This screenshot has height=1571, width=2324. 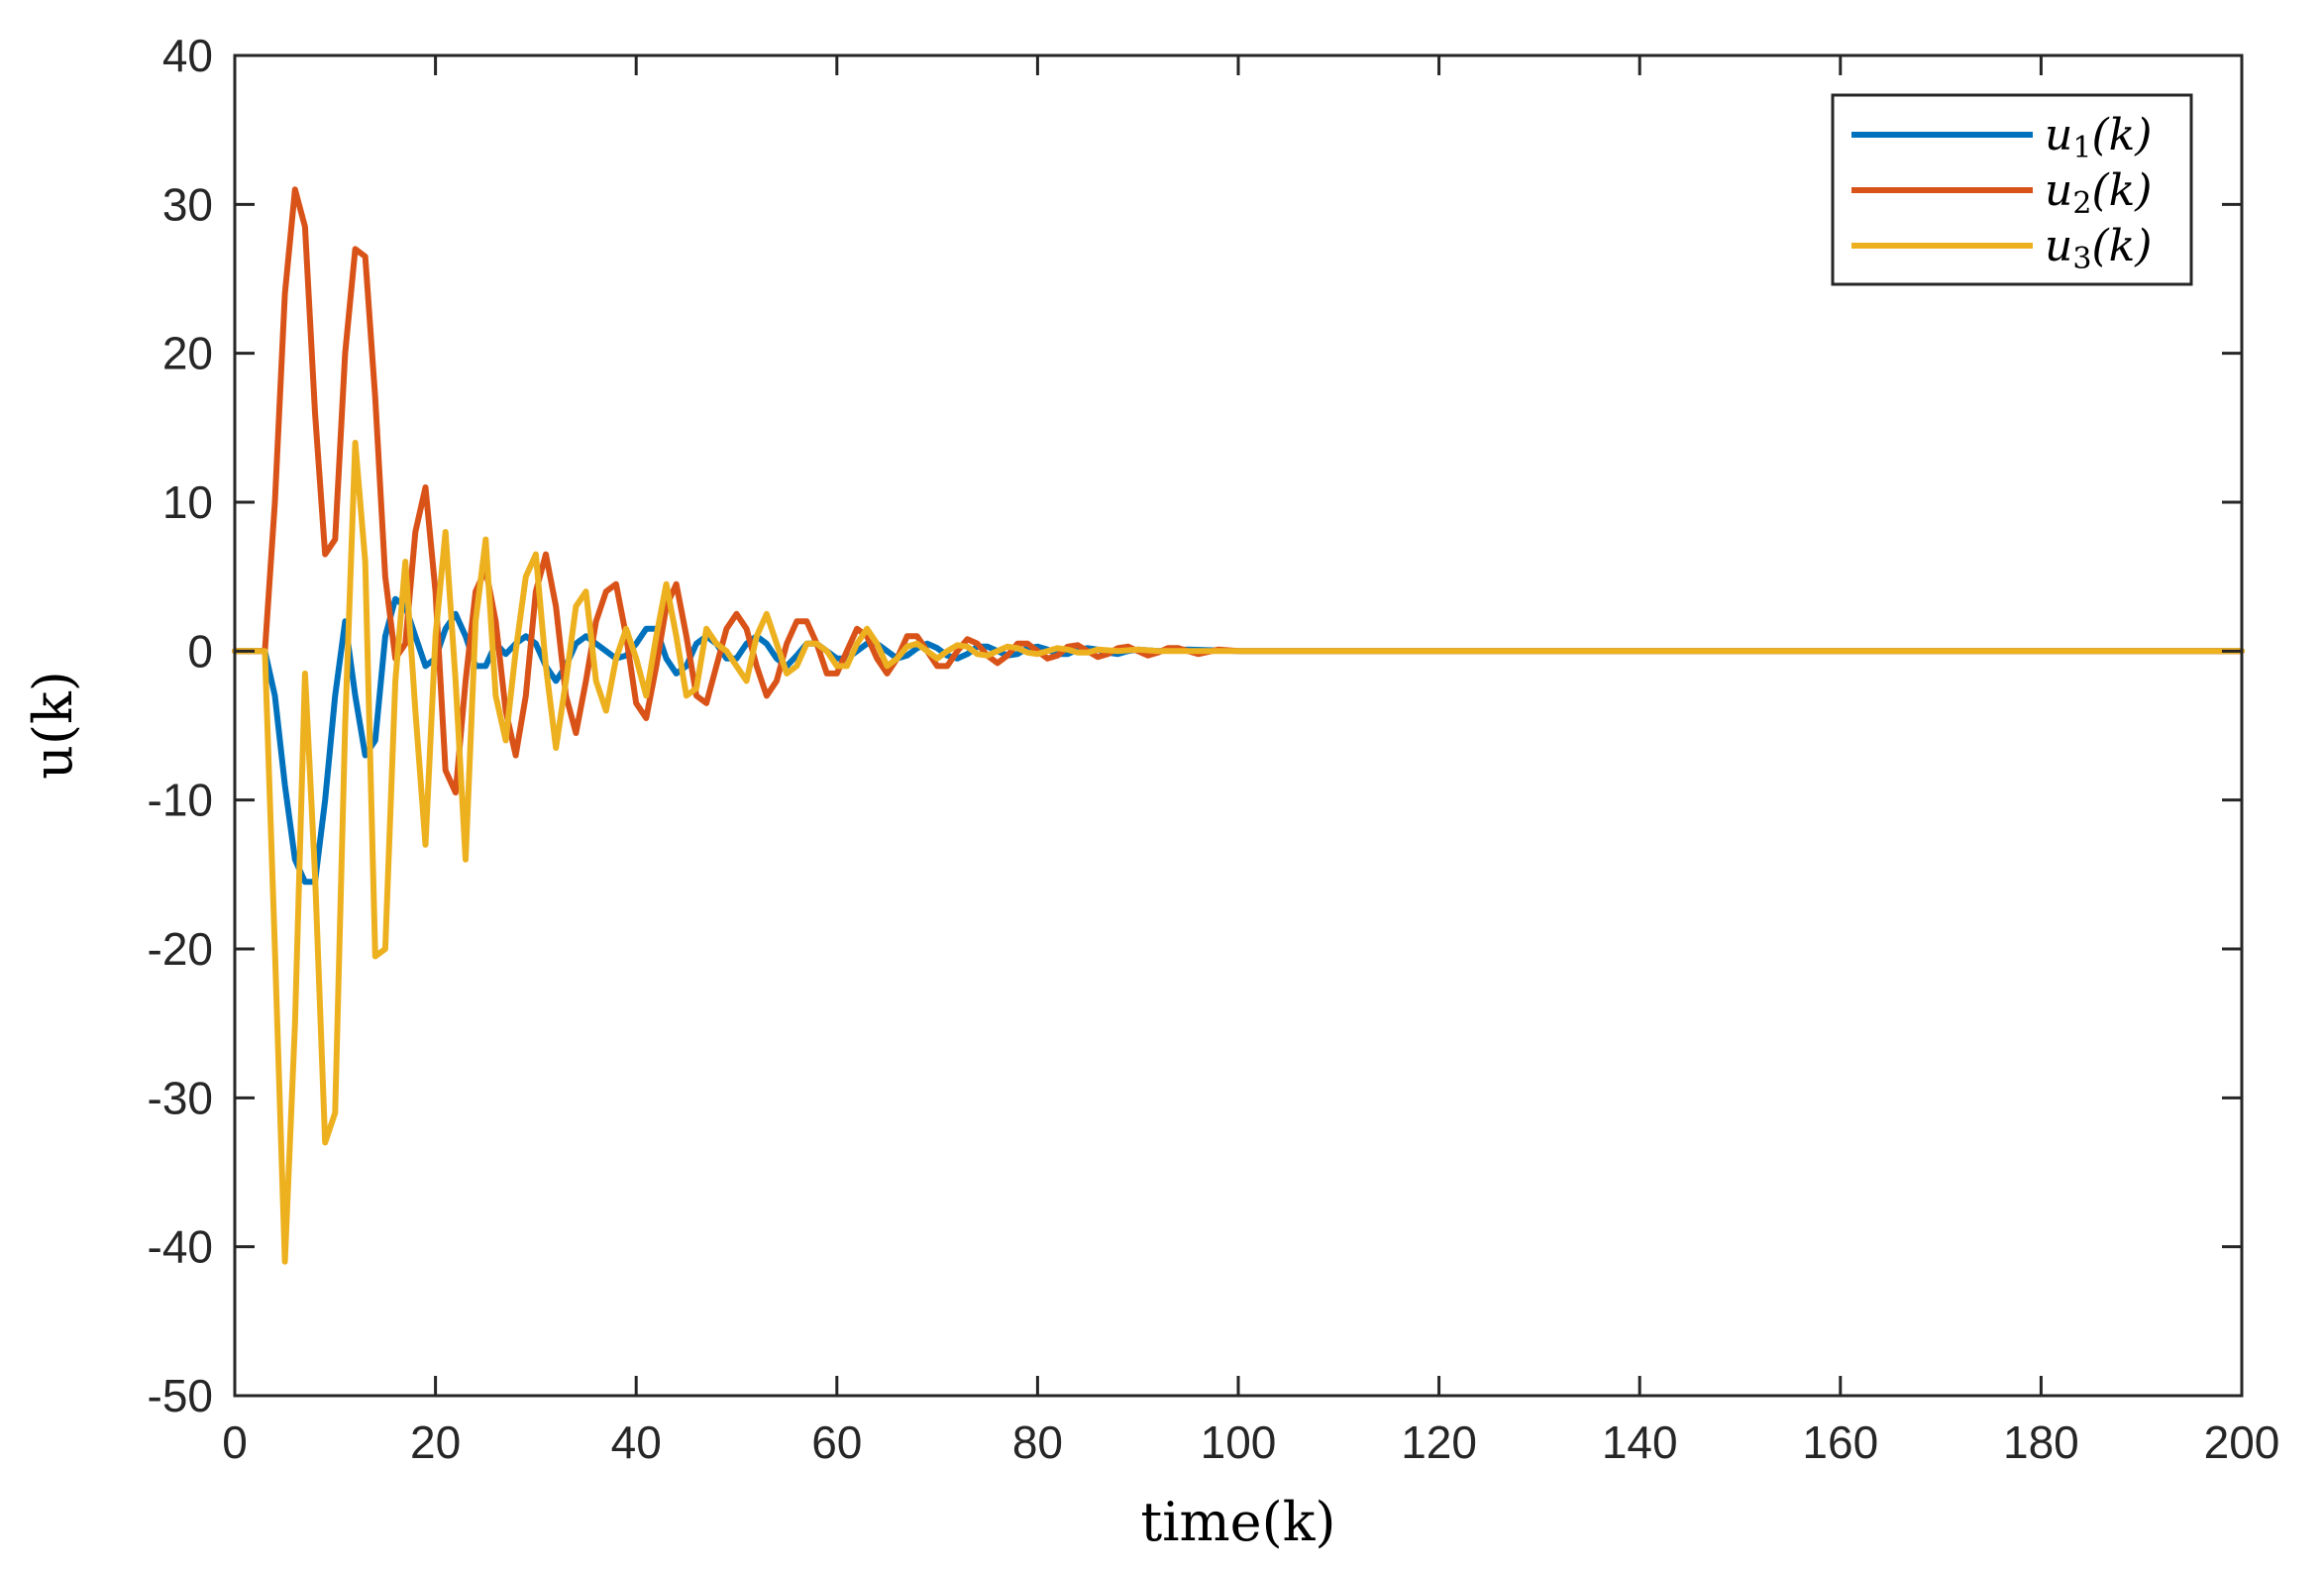 What do you see at coordinates (1840, 1442) in the screenshot?
I see `x-tick-label: 160` at bounding box center [1840, 1442].